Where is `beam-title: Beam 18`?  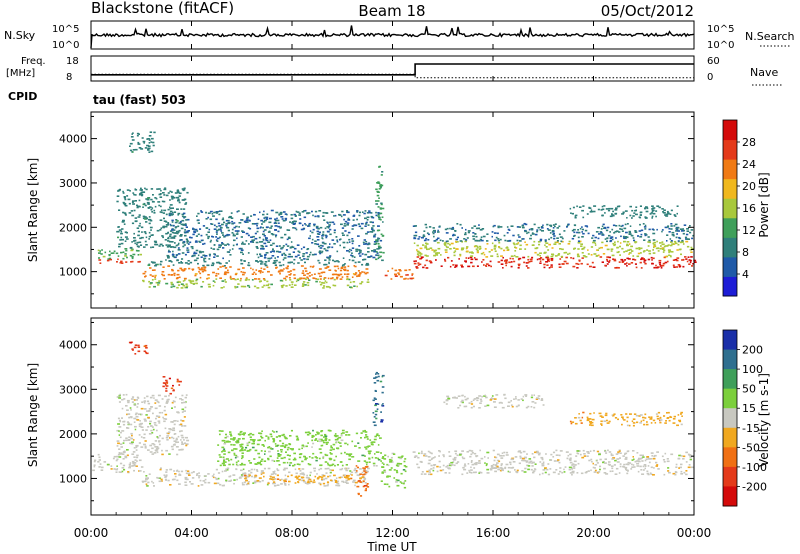
beam-title: Beam 18 is located at coordinates (391, 11).